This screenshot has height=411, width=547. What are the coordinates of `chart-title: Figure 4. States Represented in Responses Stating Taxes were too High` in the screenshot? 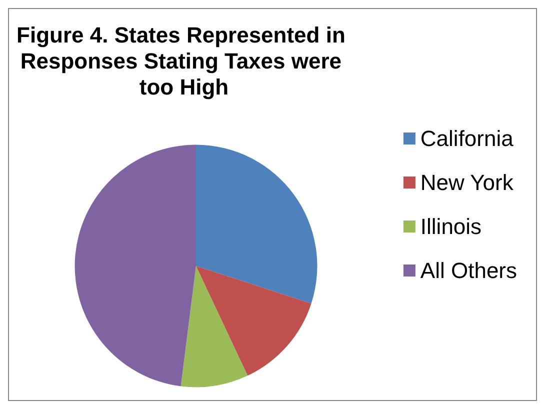 It's located at (184, 61).